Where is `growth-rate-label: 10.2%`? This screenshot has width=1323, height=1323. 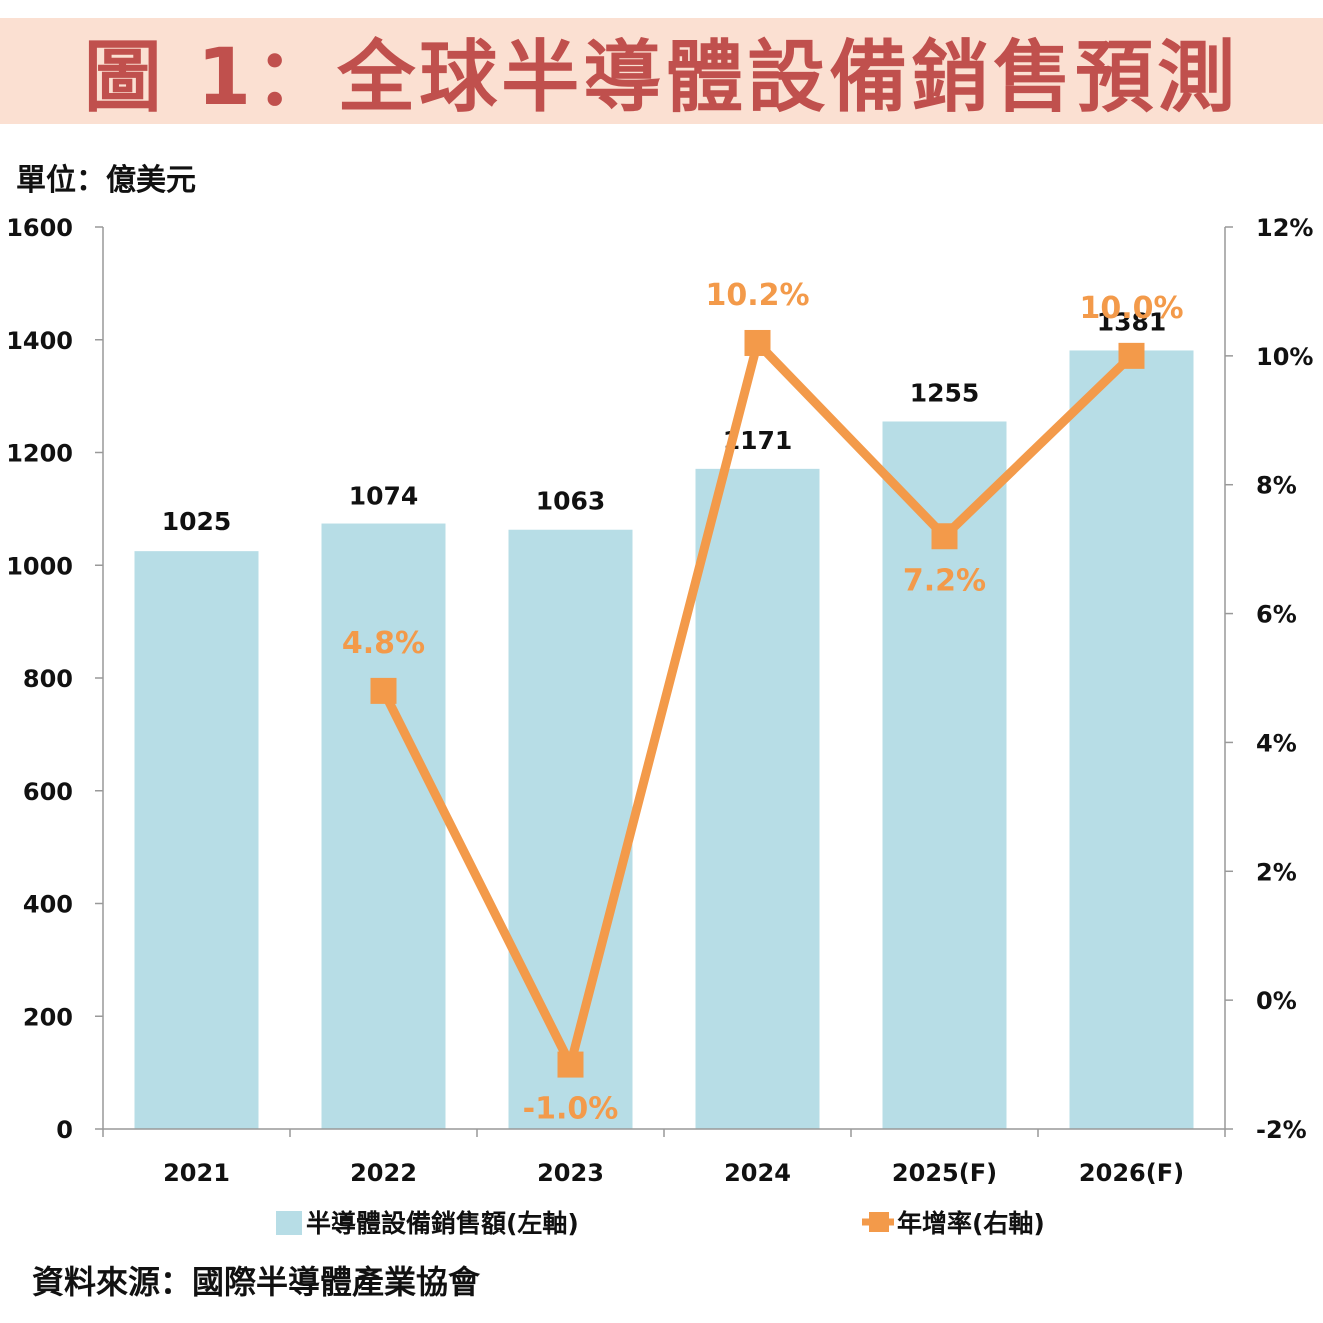
growth-rate-label: 10.2% is located at coordinates (757, 295).